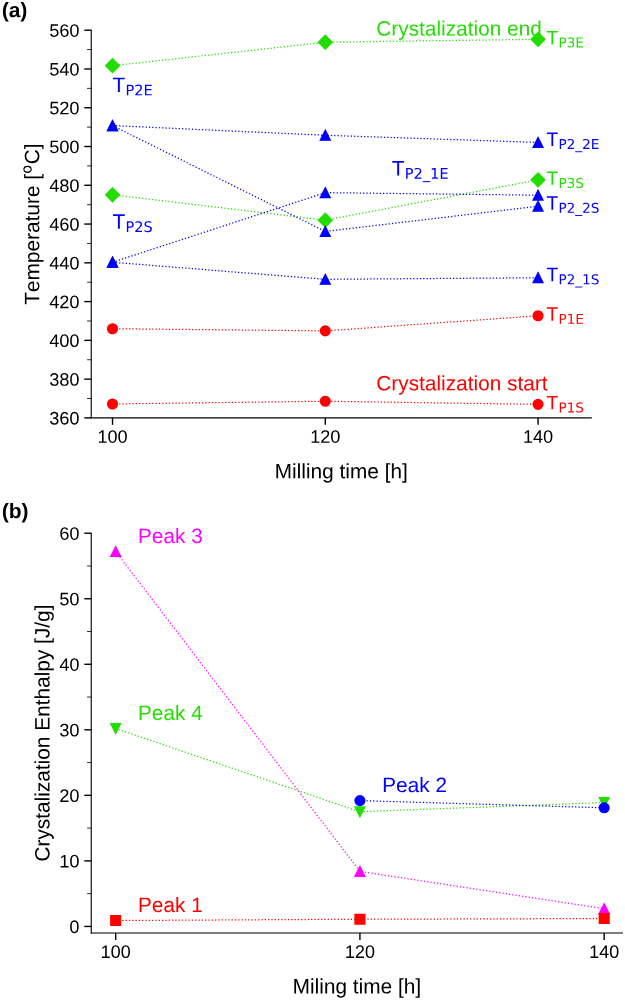 The width and height of the screenshot is (625, 1007). Describe the element at coordinates (69, 533) in the screenshot. I see `y-tick-label: 60` at that location.